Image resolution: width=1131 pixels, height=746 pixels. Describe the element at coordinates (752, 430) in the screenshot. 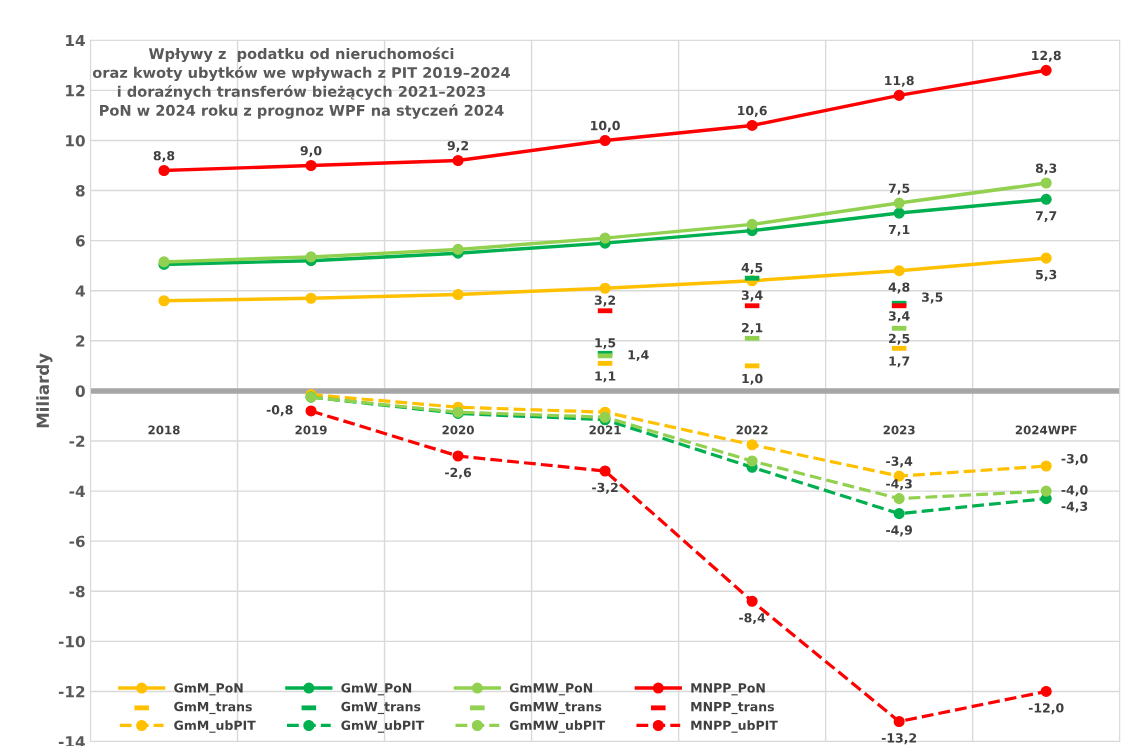

I see `x-tick-label: 2022` at that location.